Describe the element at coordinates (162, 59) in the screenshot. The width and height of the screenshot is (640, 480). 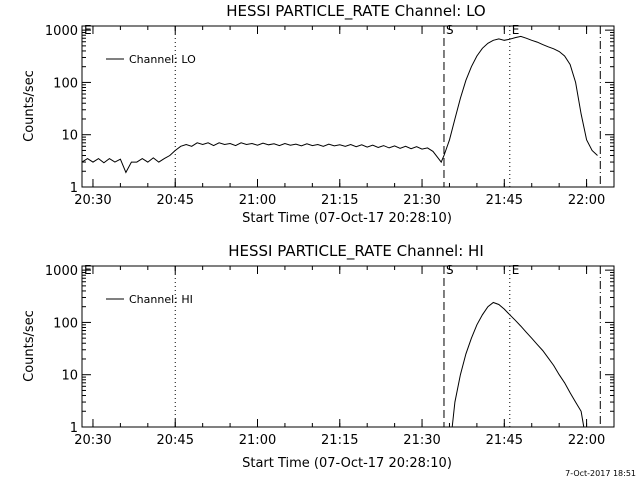
I see `legend-label: Channel: LO` at that location.